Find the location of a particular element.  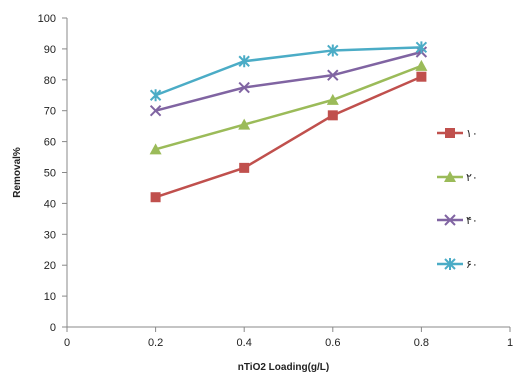

legend-item: ۶۰ is located at coordinates (457, 264).